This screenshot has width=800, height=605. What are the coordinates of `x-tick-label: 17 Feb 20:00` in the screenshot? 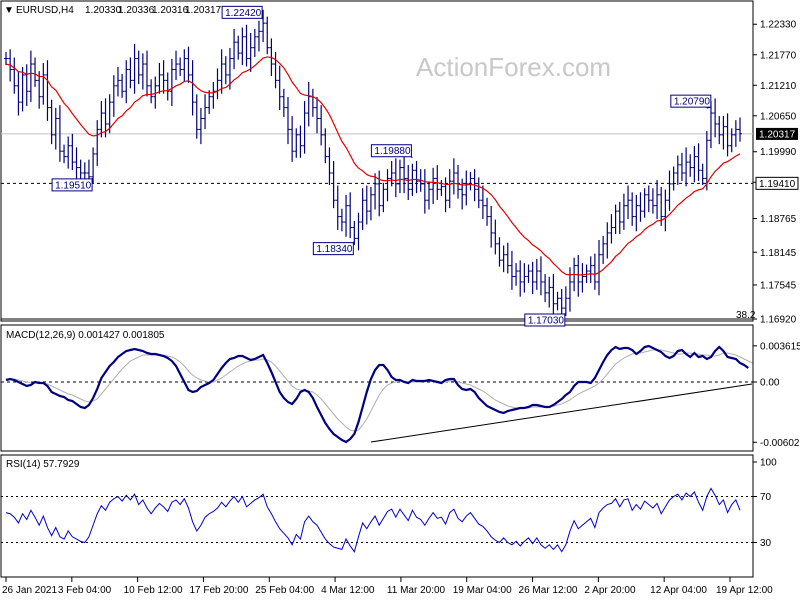 It's located at (218, 590).